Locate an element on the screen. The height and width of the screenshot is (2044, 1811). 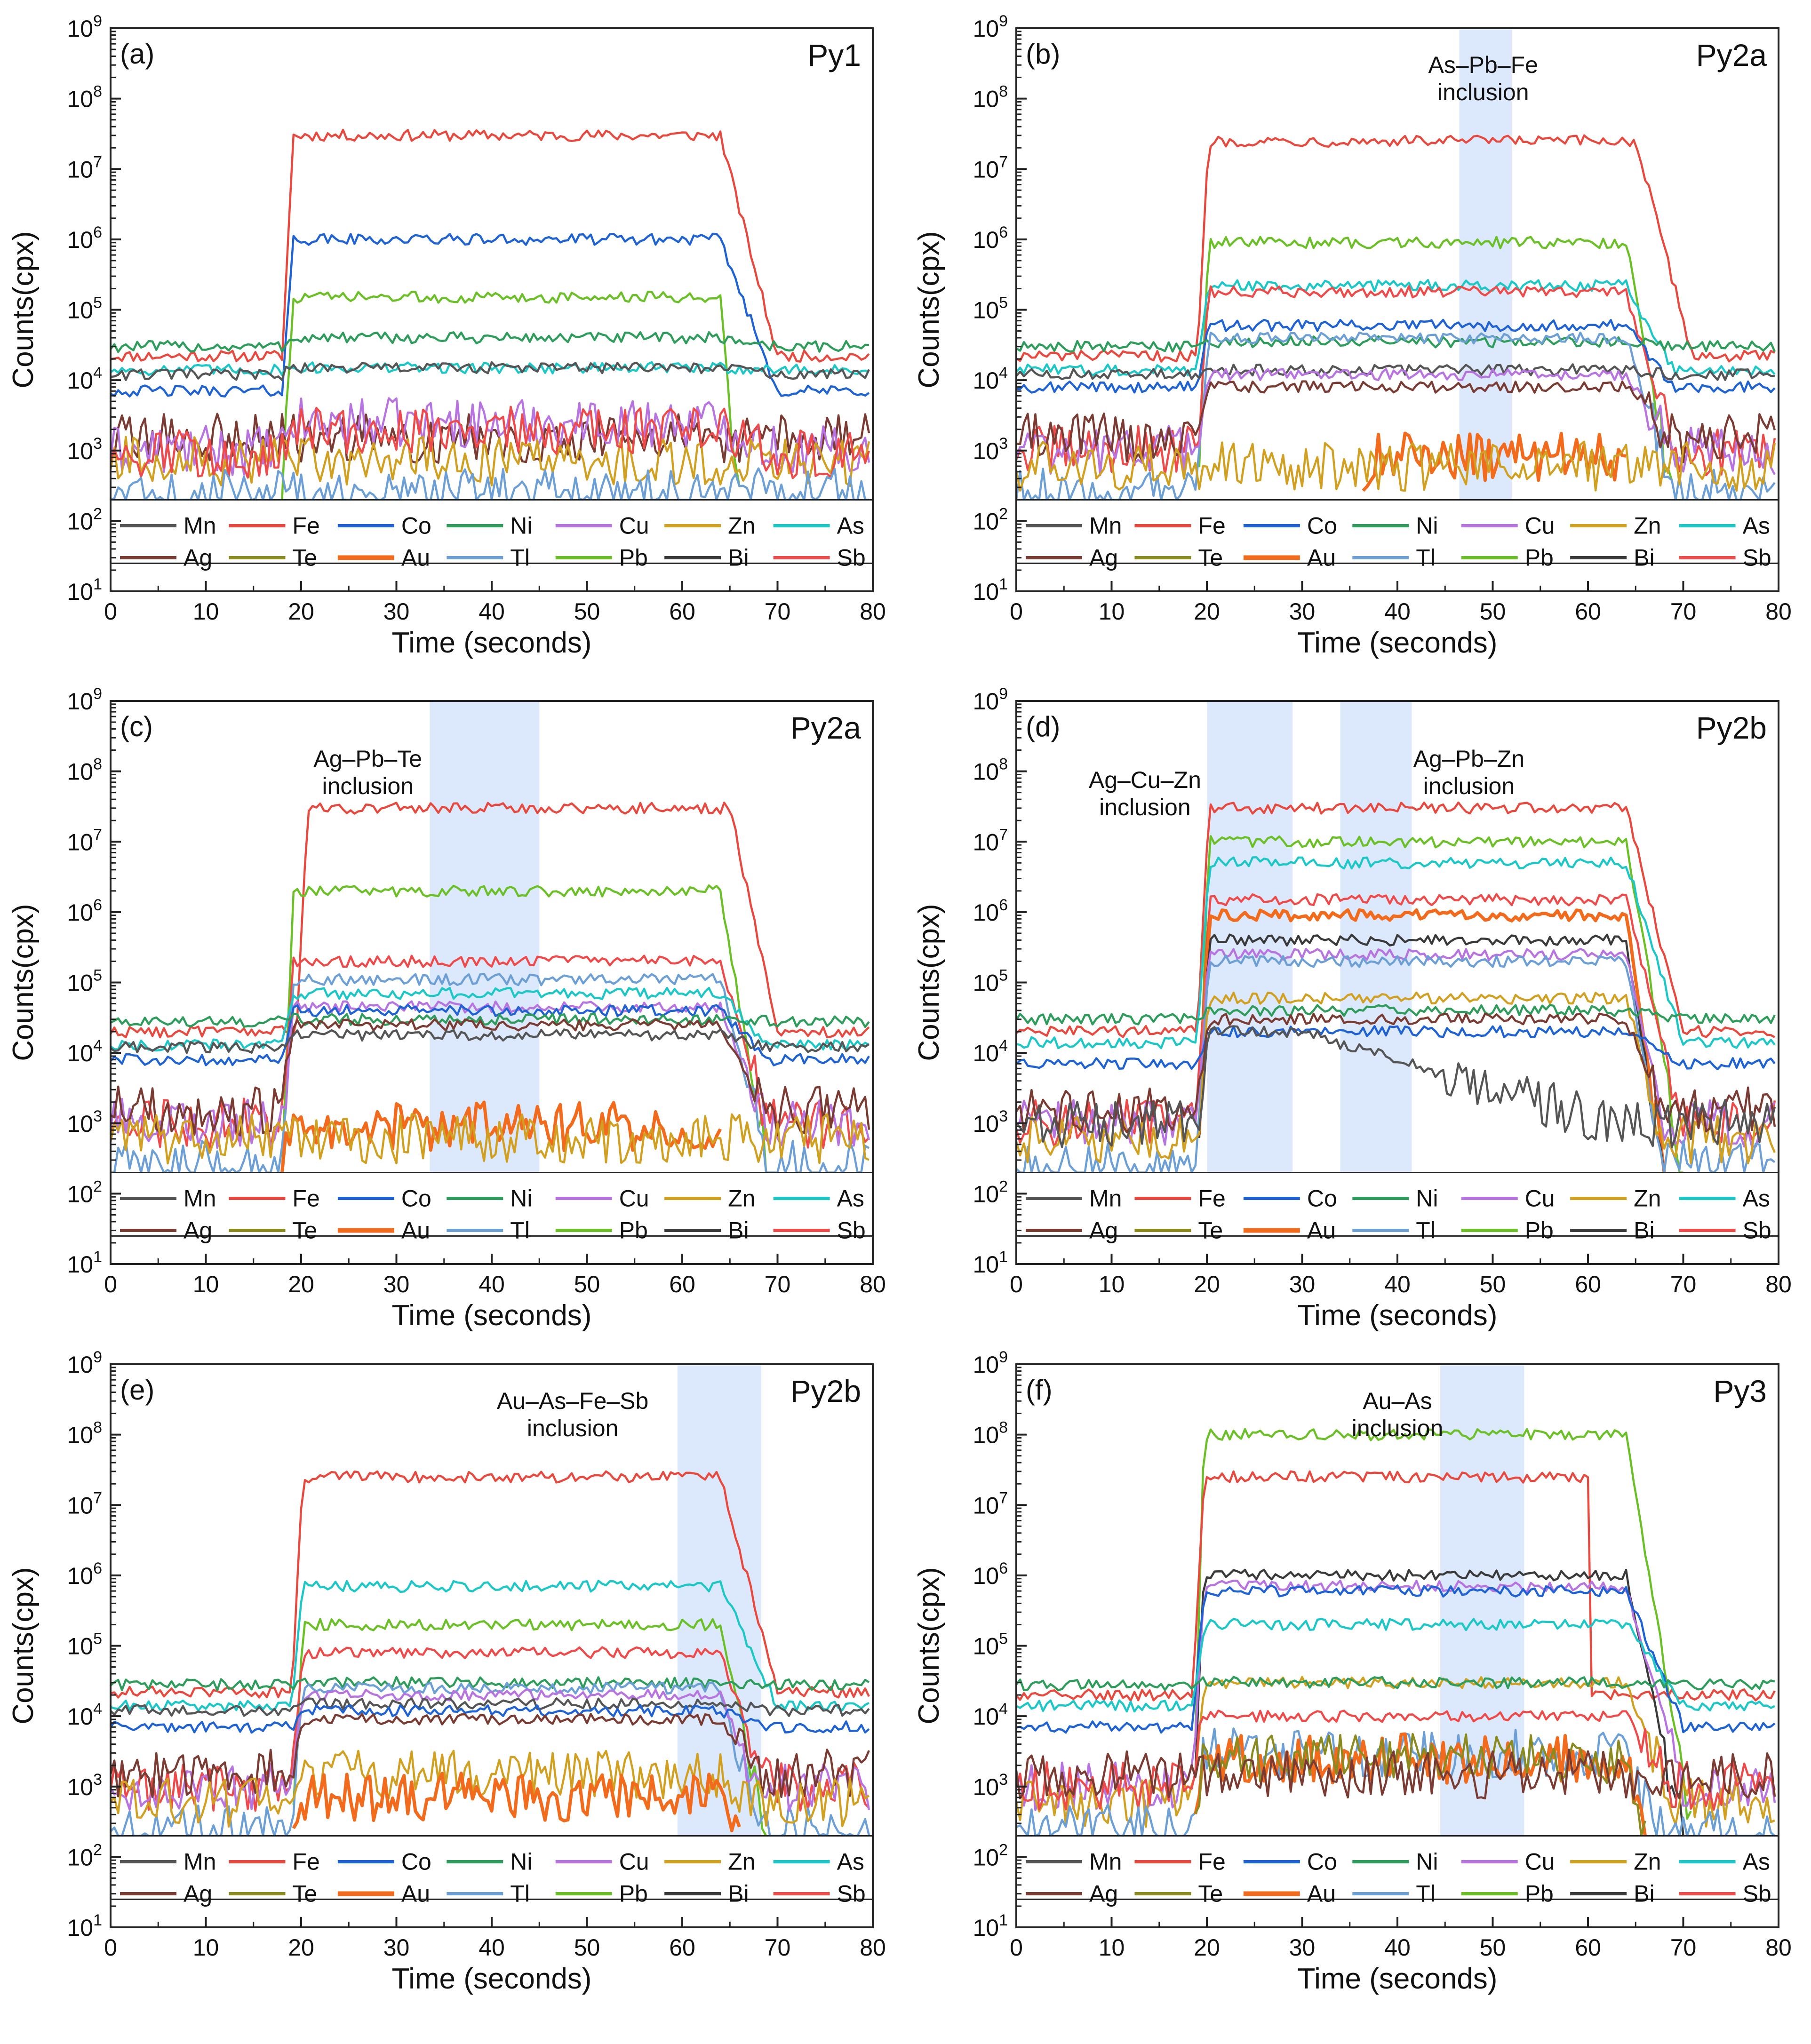
x-axis-label: Time (seconds) is located at coordinates (492, 1315).